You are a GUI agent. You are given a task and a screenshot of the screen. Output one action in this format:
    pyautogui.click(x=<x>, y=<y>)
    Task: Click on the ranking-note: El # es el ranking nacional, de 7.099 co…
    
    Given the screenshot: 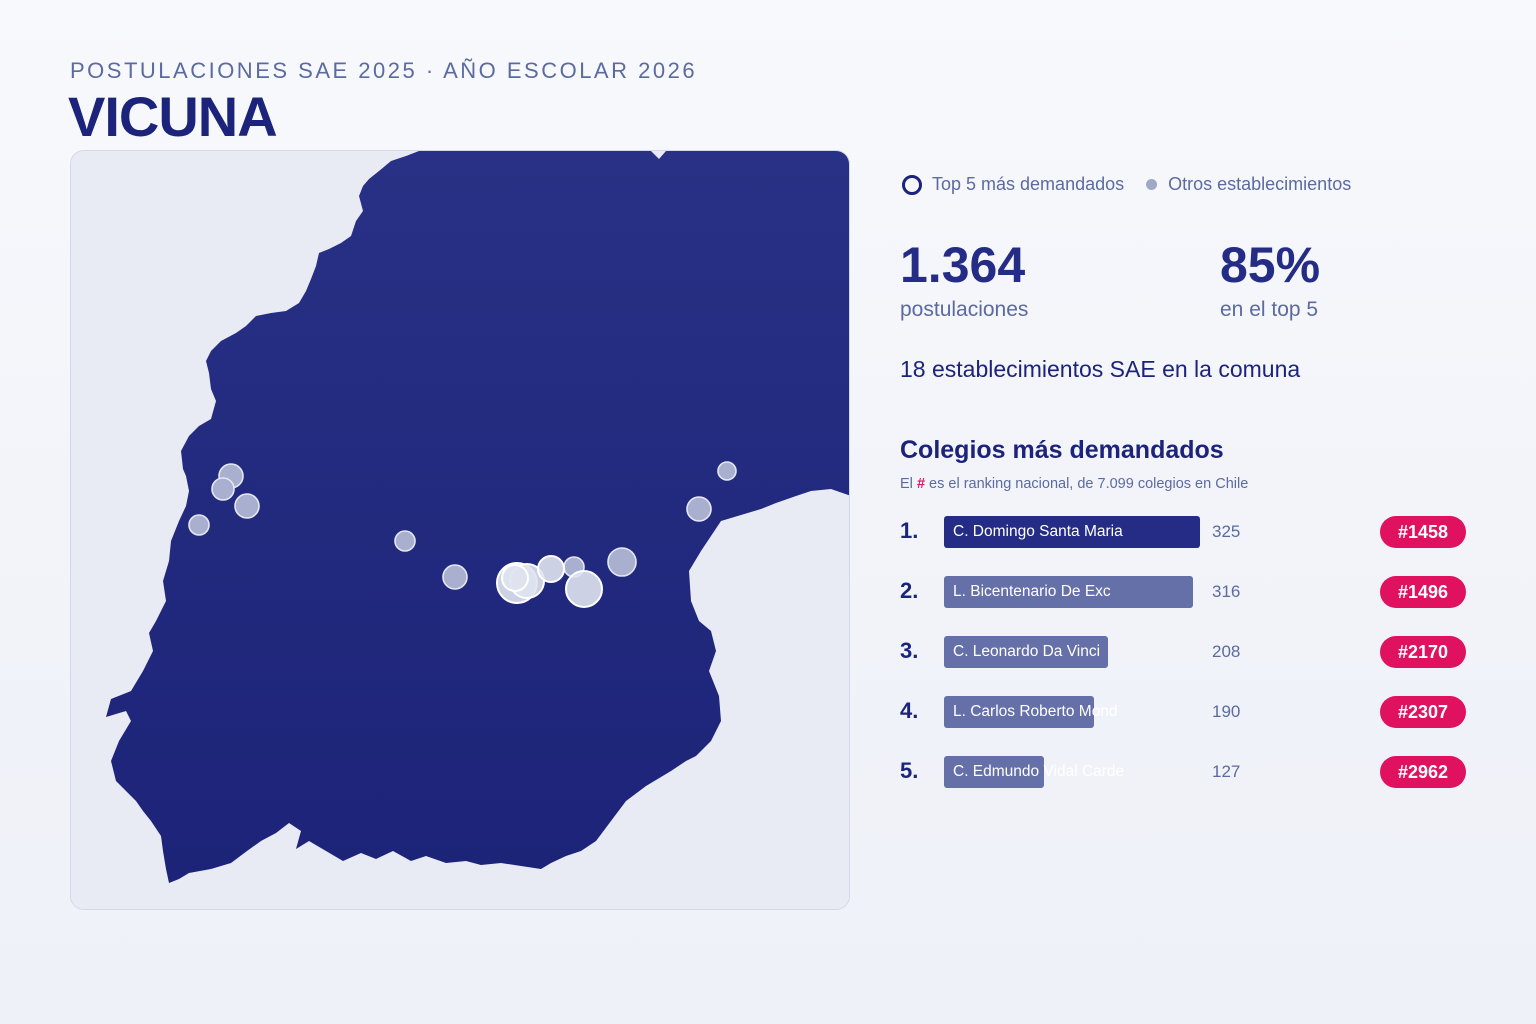 What is the action you would take?
    pyautogui.click(x=1074, y=484)
    